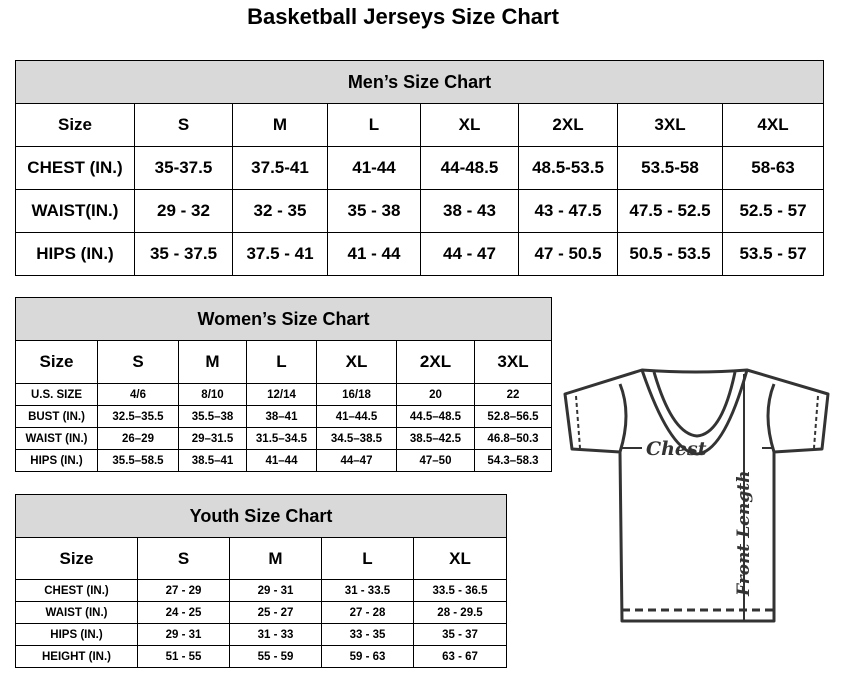 The width and height of the screenshot is (843, 679). I want to click on value-cell: 38 - 43, so click(469, 211).